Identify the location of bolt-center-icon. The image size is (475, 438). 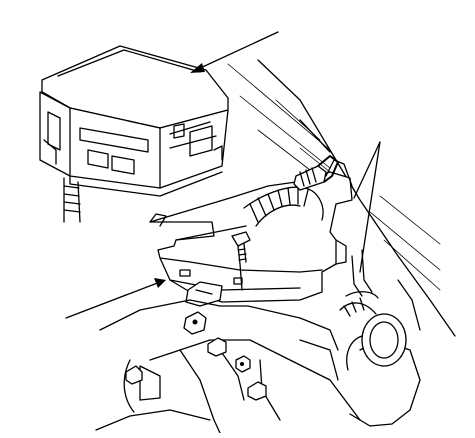
(241, 261).